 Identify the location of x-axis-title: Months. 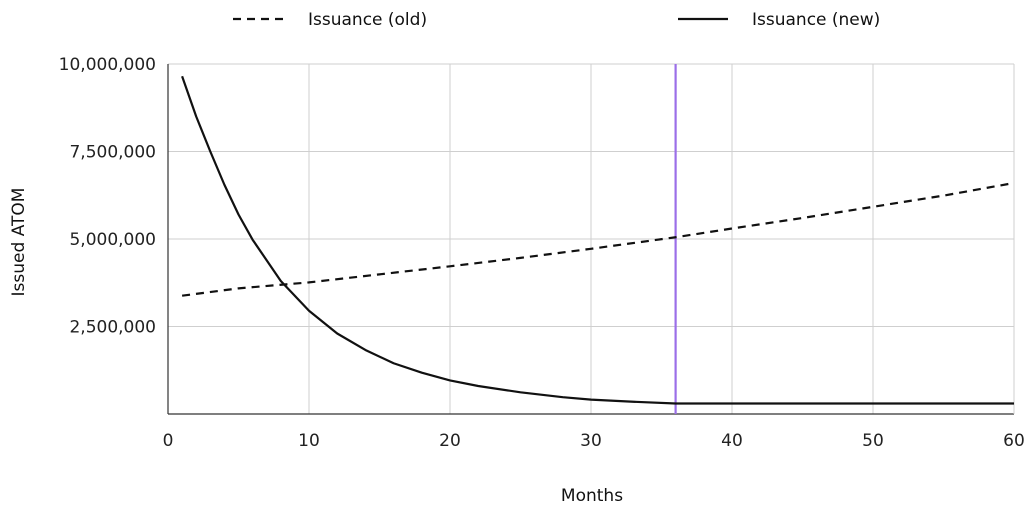
(592, 496).